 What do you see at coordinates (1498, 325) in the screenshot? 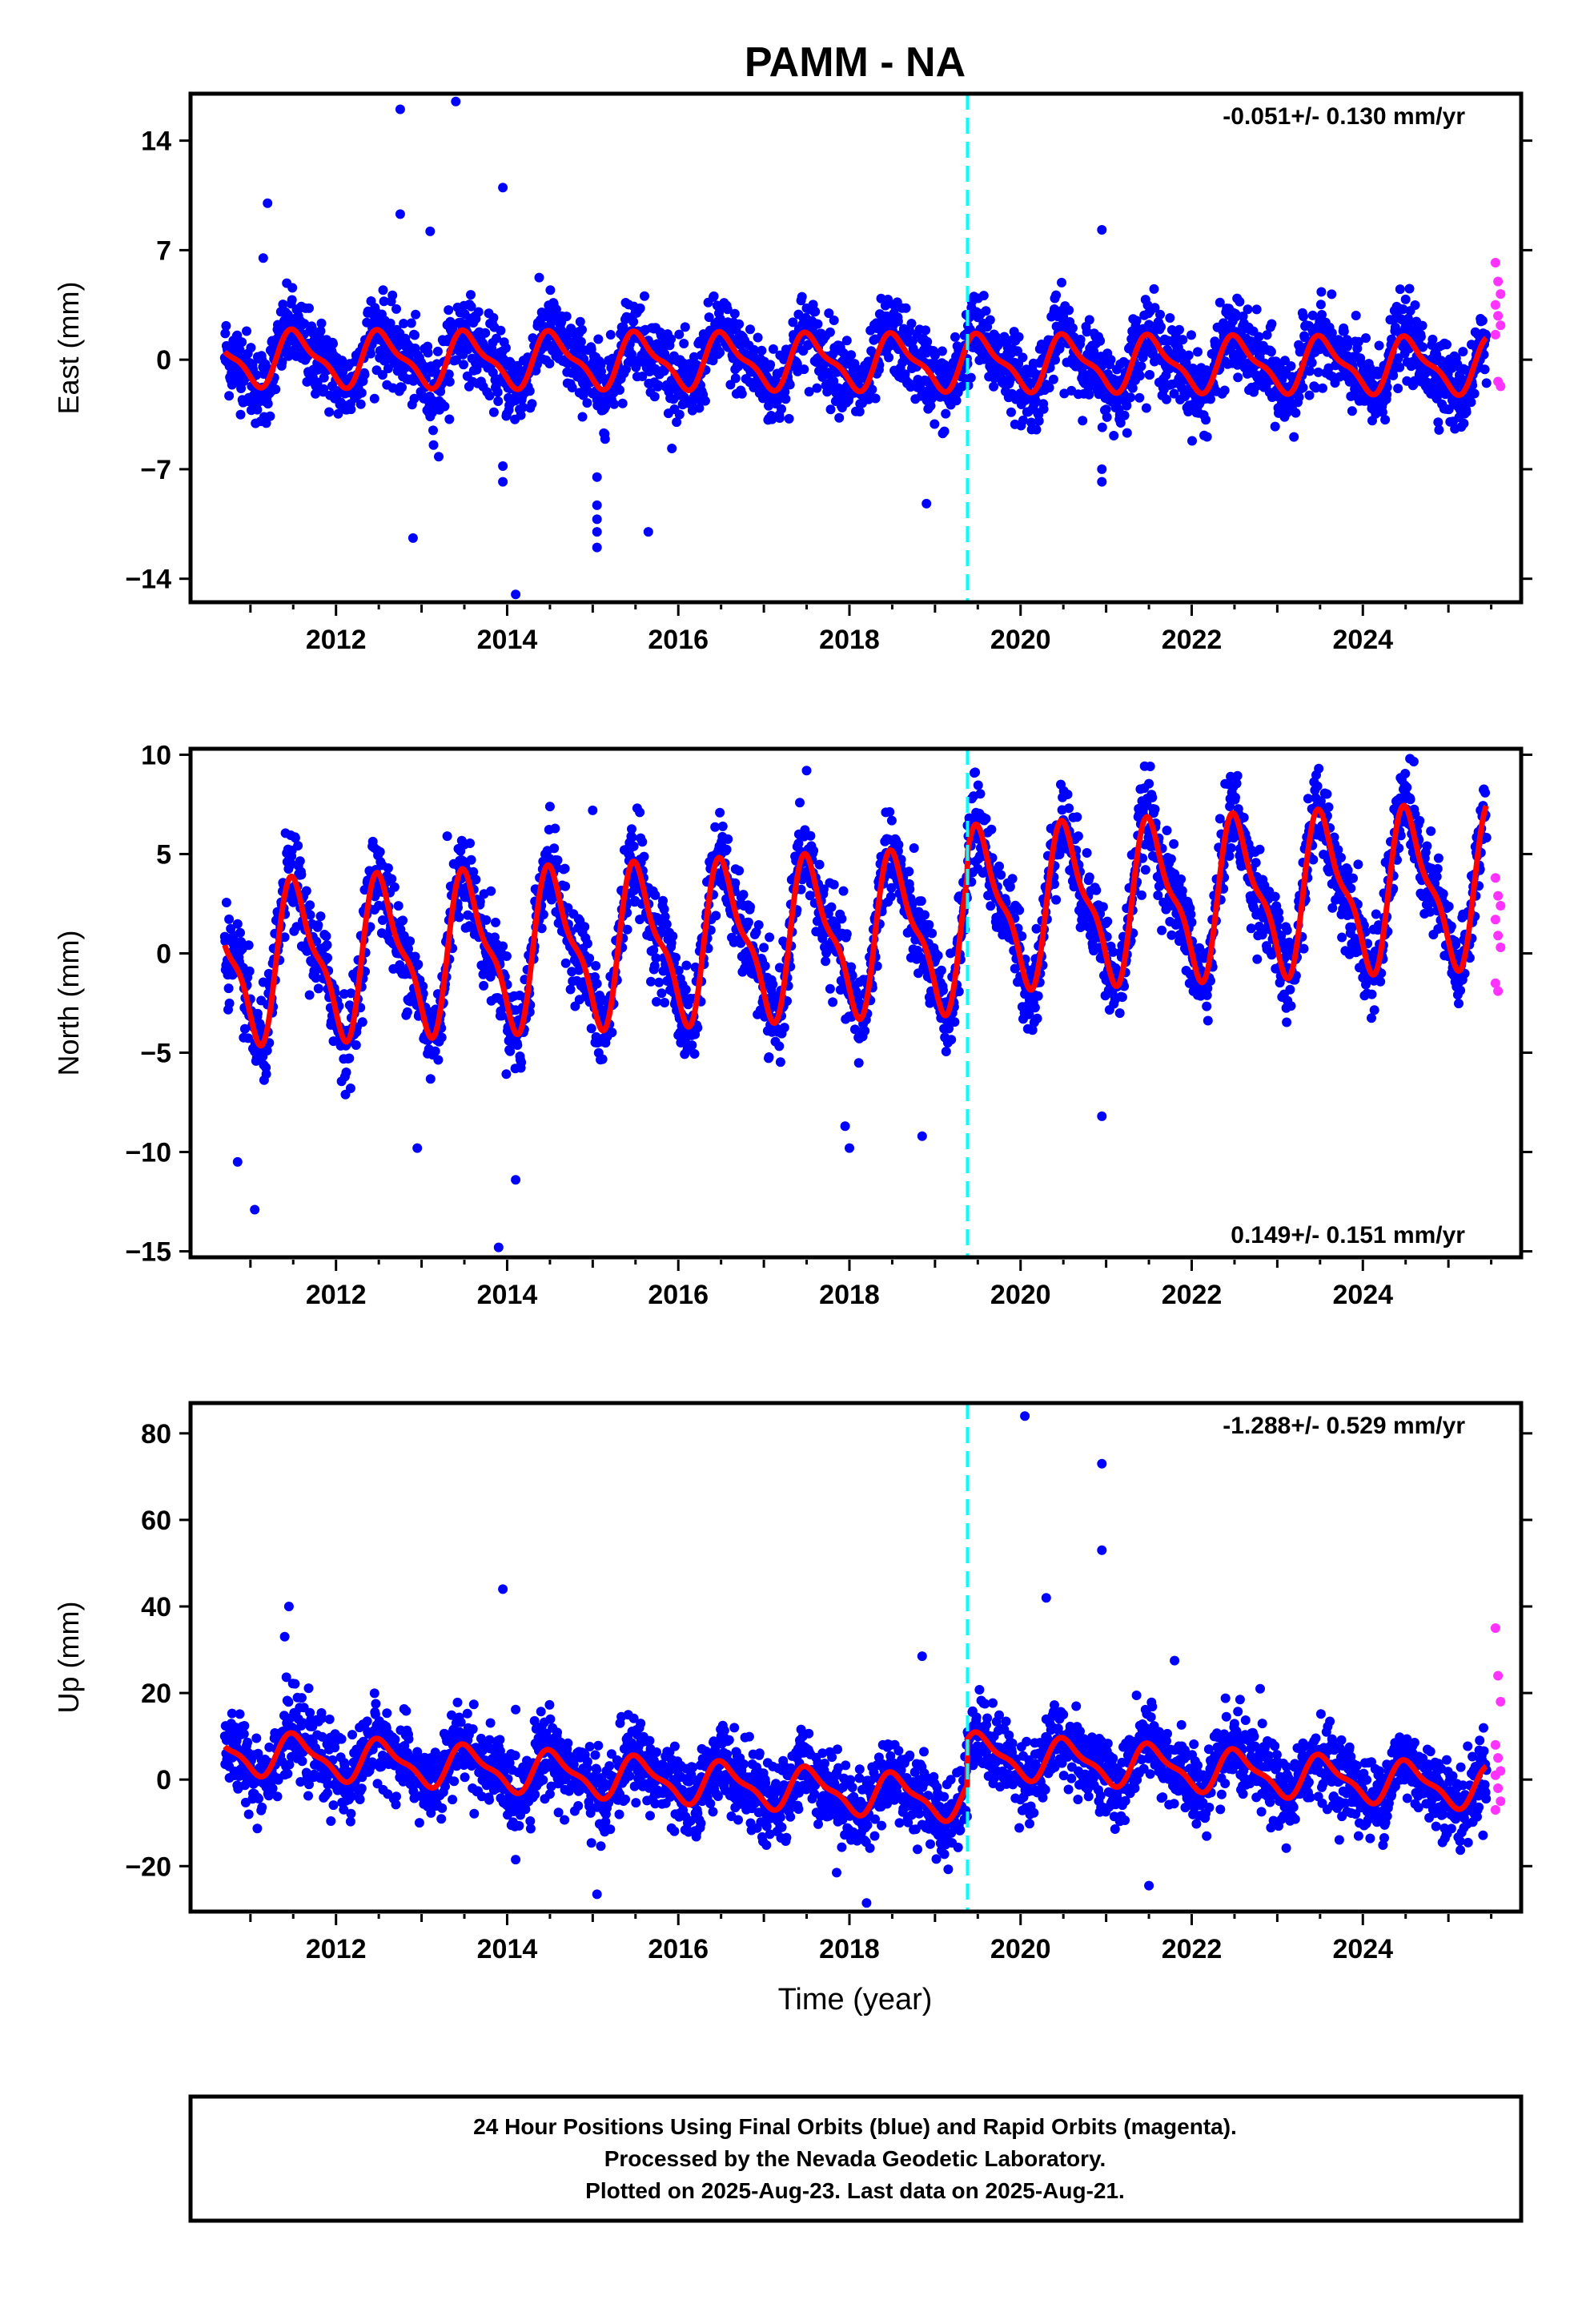
I see `rapid-orbit-points` at bounding box center [1498, 325].